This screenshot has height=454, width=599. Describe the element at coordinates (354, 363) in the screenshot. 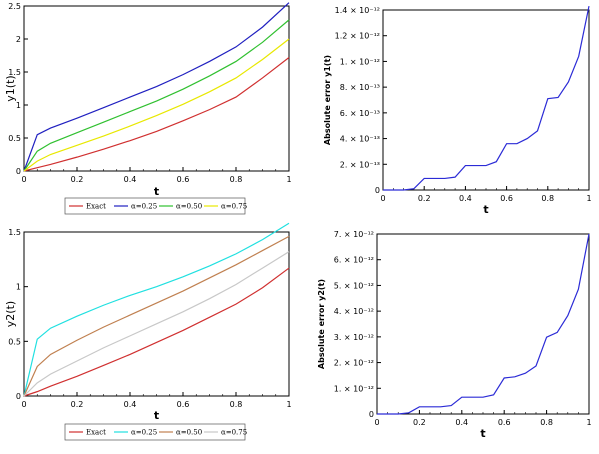

I see `y-tick-label: 2. × 10⁻¹²` at that location.